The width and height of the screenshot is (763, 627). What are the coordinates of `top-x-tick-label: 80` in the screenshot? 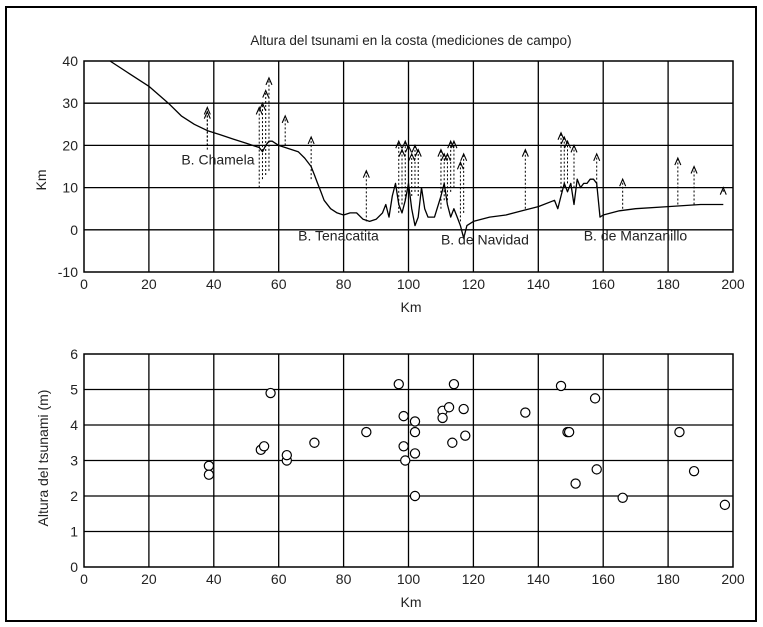 It's located at (344, 284).